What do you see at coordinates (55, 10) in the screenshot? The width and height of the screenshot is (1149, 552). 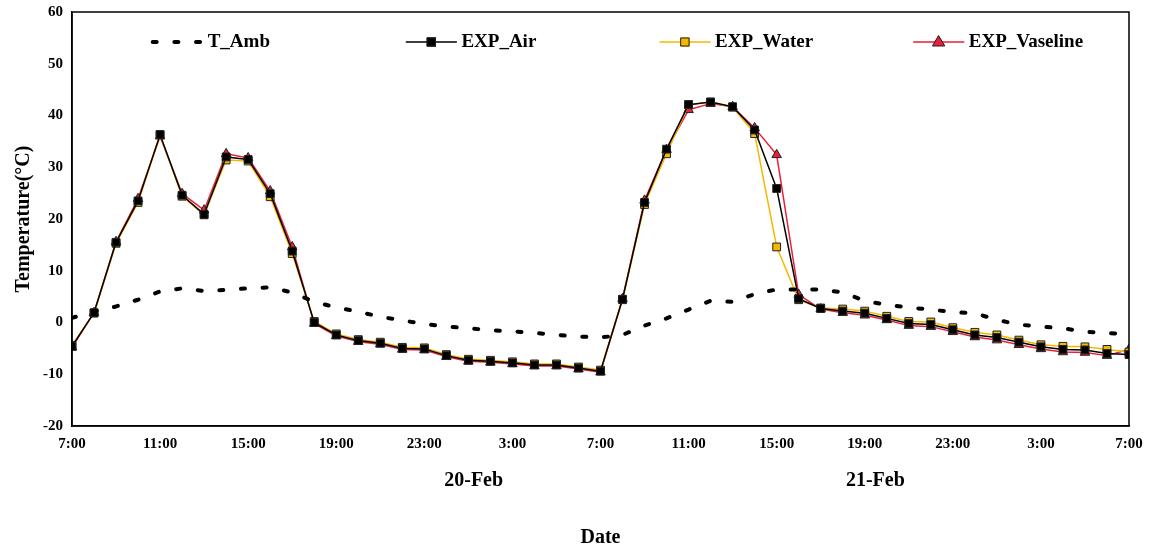 I see `y-tick-label: 60` at bounding box center [55, 10].